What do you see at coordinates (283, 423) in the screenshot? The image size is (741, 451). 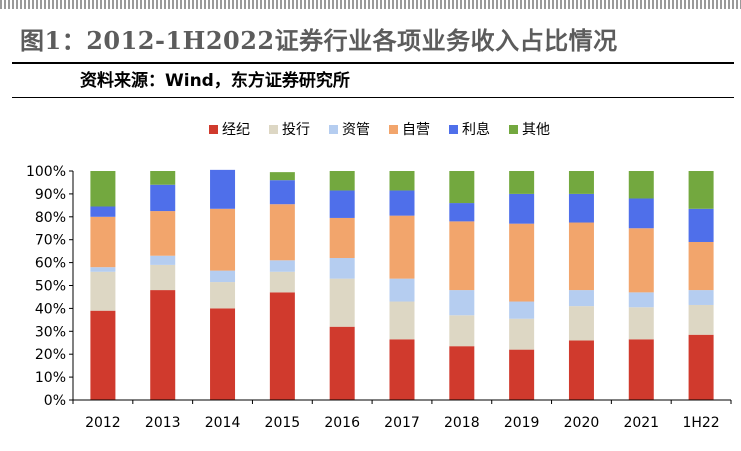 I see `x-tick-label-3: 2015` at bounding box center [283, 423].